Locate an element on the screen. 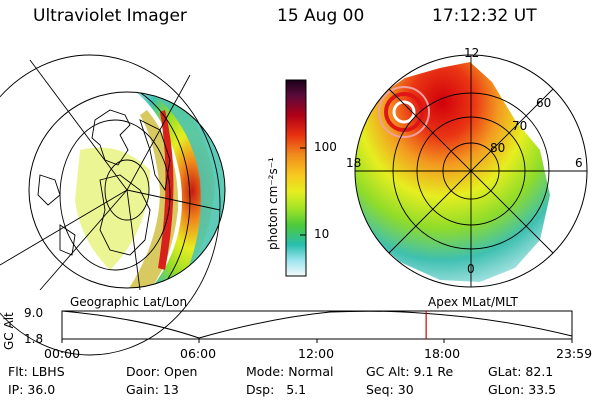 The height and width of the screenshot is (400, 600). status-seq: Seq: 30 is located at coordinates (390, 389).